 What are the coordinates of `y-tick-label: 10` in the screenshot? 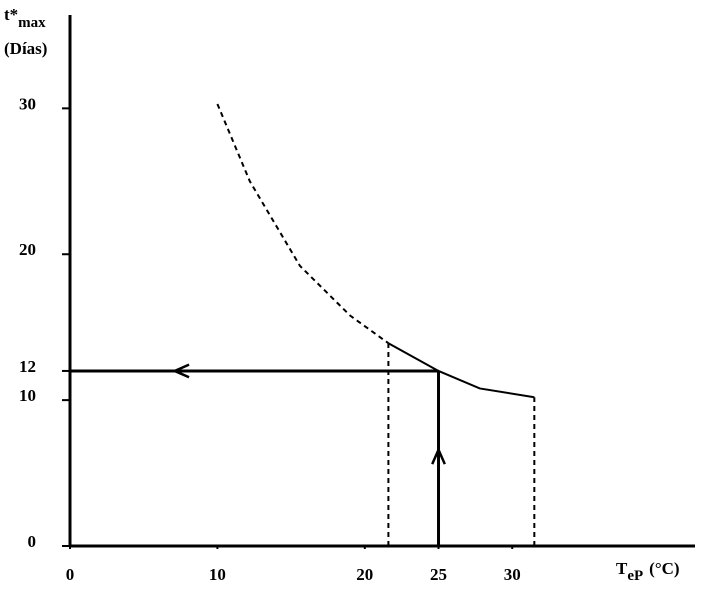 It's located at (27, 395).